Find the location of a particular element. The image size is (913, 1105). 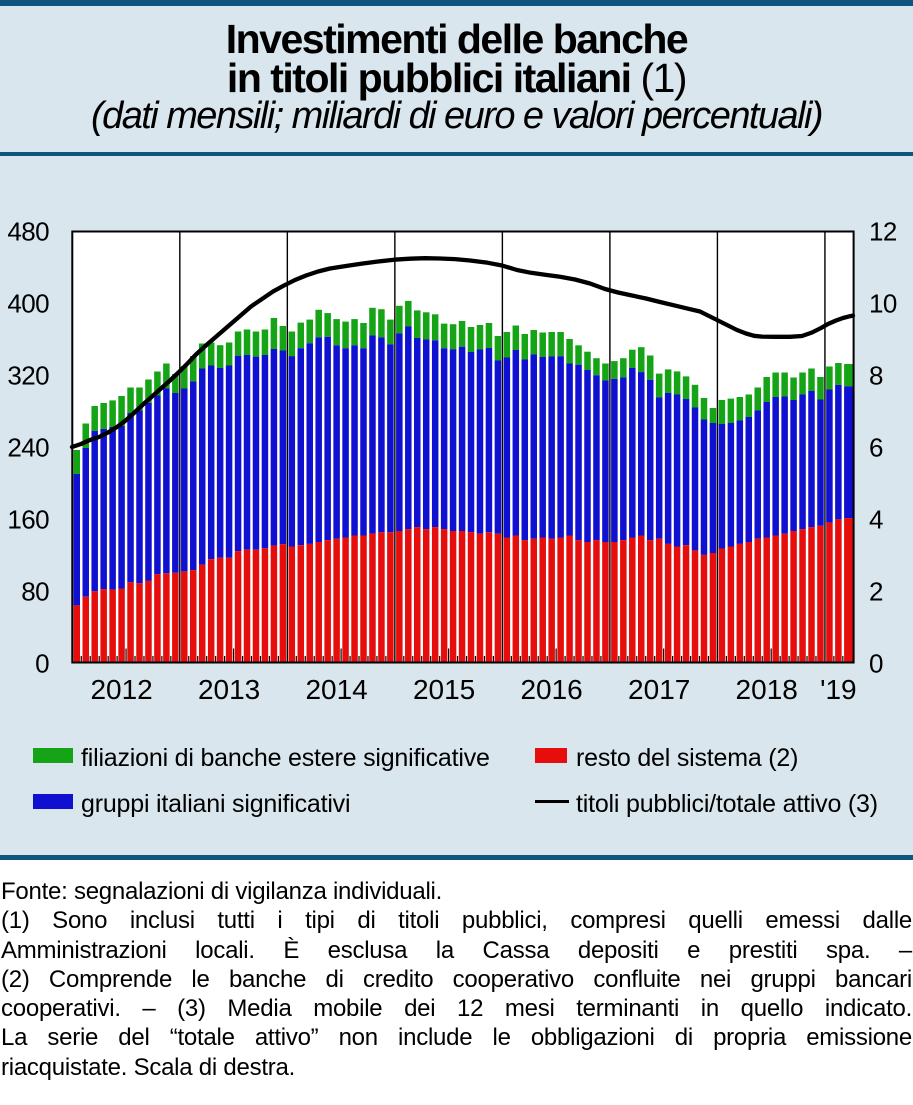

svg-text: 240 is located at coordinates (28, 447).